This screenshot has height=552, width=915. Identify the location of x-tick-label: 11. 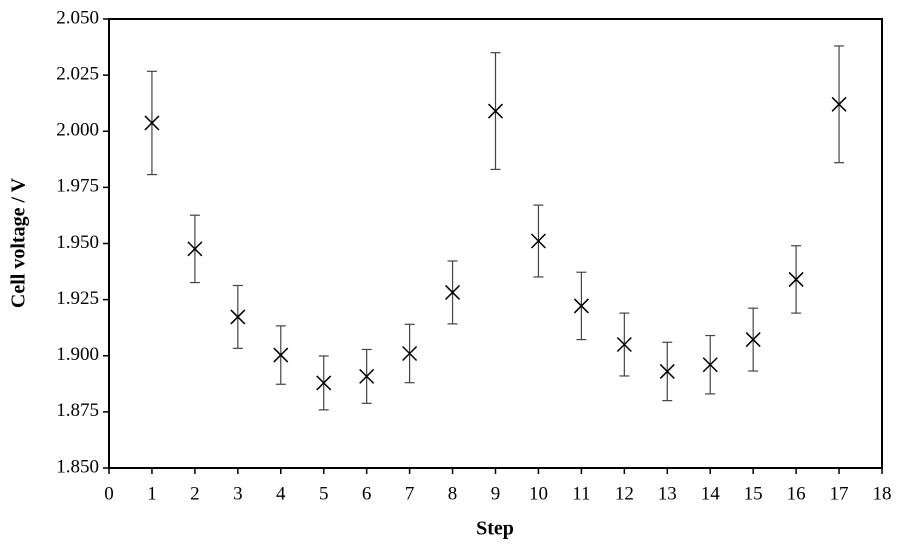
(581, 493).